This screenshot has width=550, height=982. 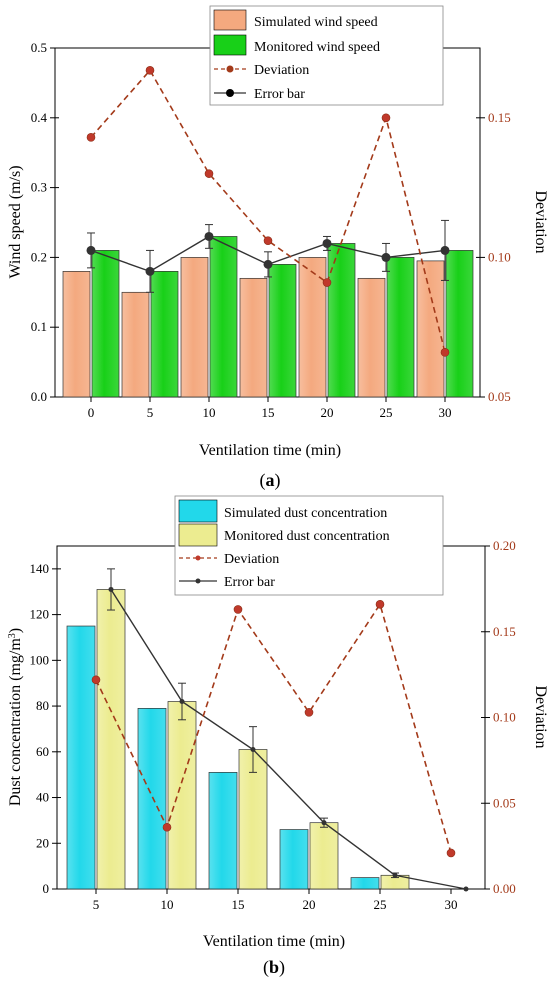 I want to click on panel-b-y-axis-title-sup: 3, so click(x=12, y=635).